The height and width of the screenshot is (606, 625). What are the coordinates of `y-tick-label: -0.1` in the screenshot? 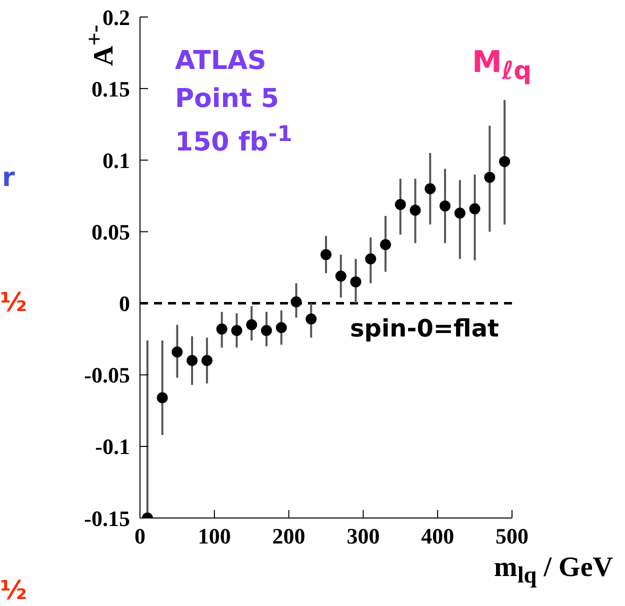 It's located at (112, 447).